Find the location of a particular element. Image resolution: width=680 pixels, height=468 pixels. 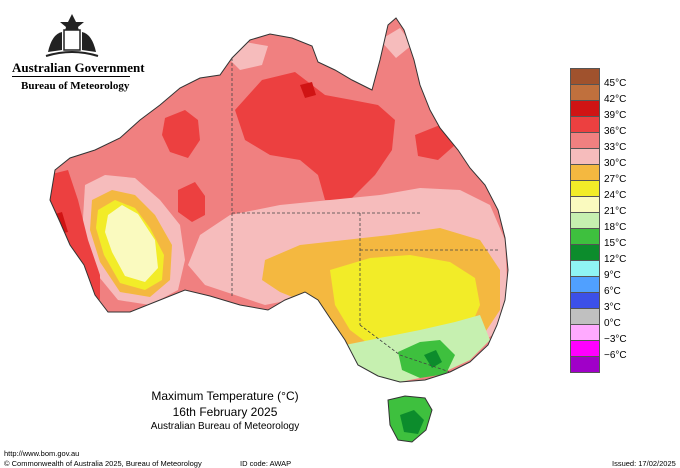

legend-label: 27°C is located at coordinates (615, 179).